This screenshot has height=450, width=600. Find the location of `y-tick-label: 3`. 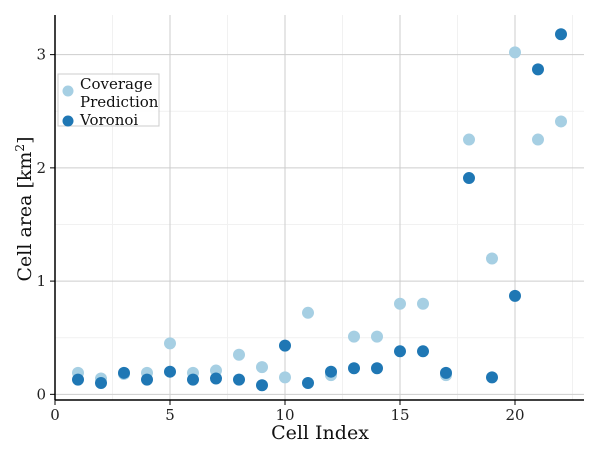

y-tick-label: 3 is located at coordinates (41, 55).